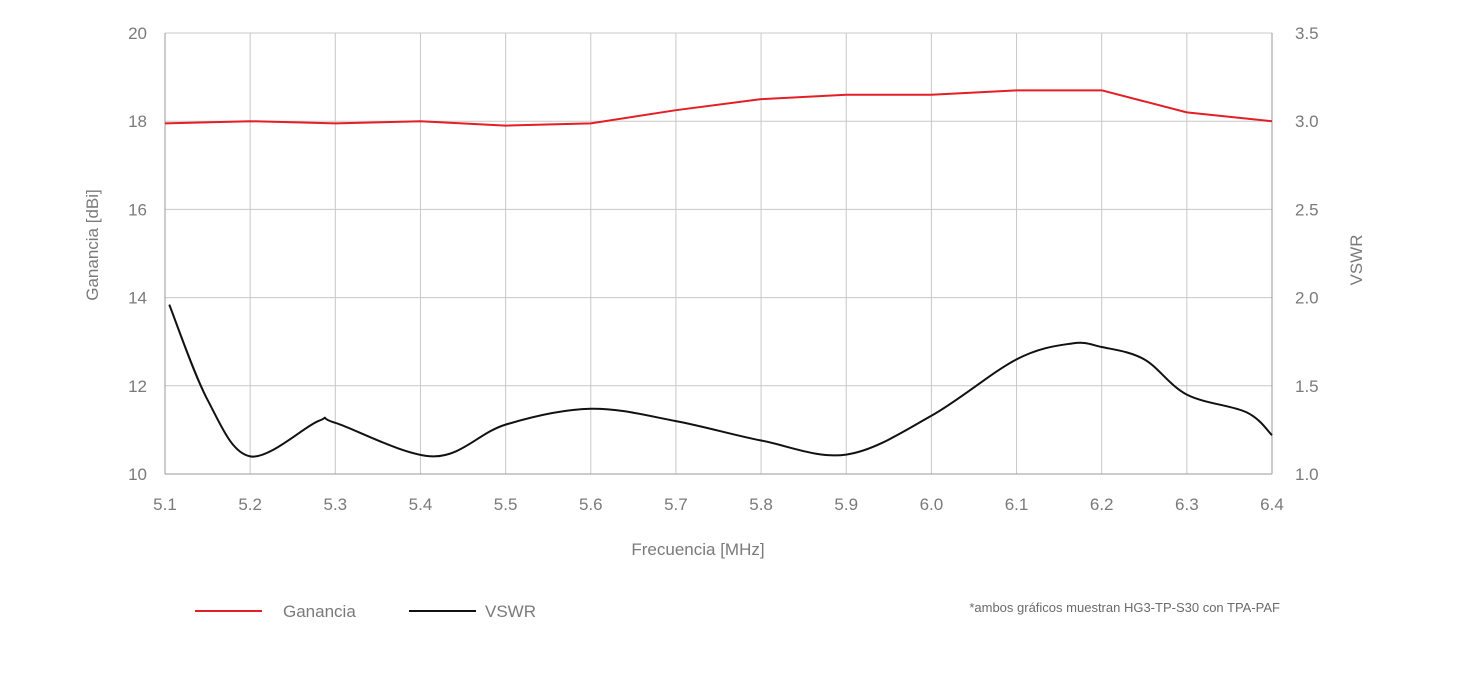  Describe the element at coordinates (1272, 504) in the screenshot. I see `x-tick-label: 6.4` at that location.